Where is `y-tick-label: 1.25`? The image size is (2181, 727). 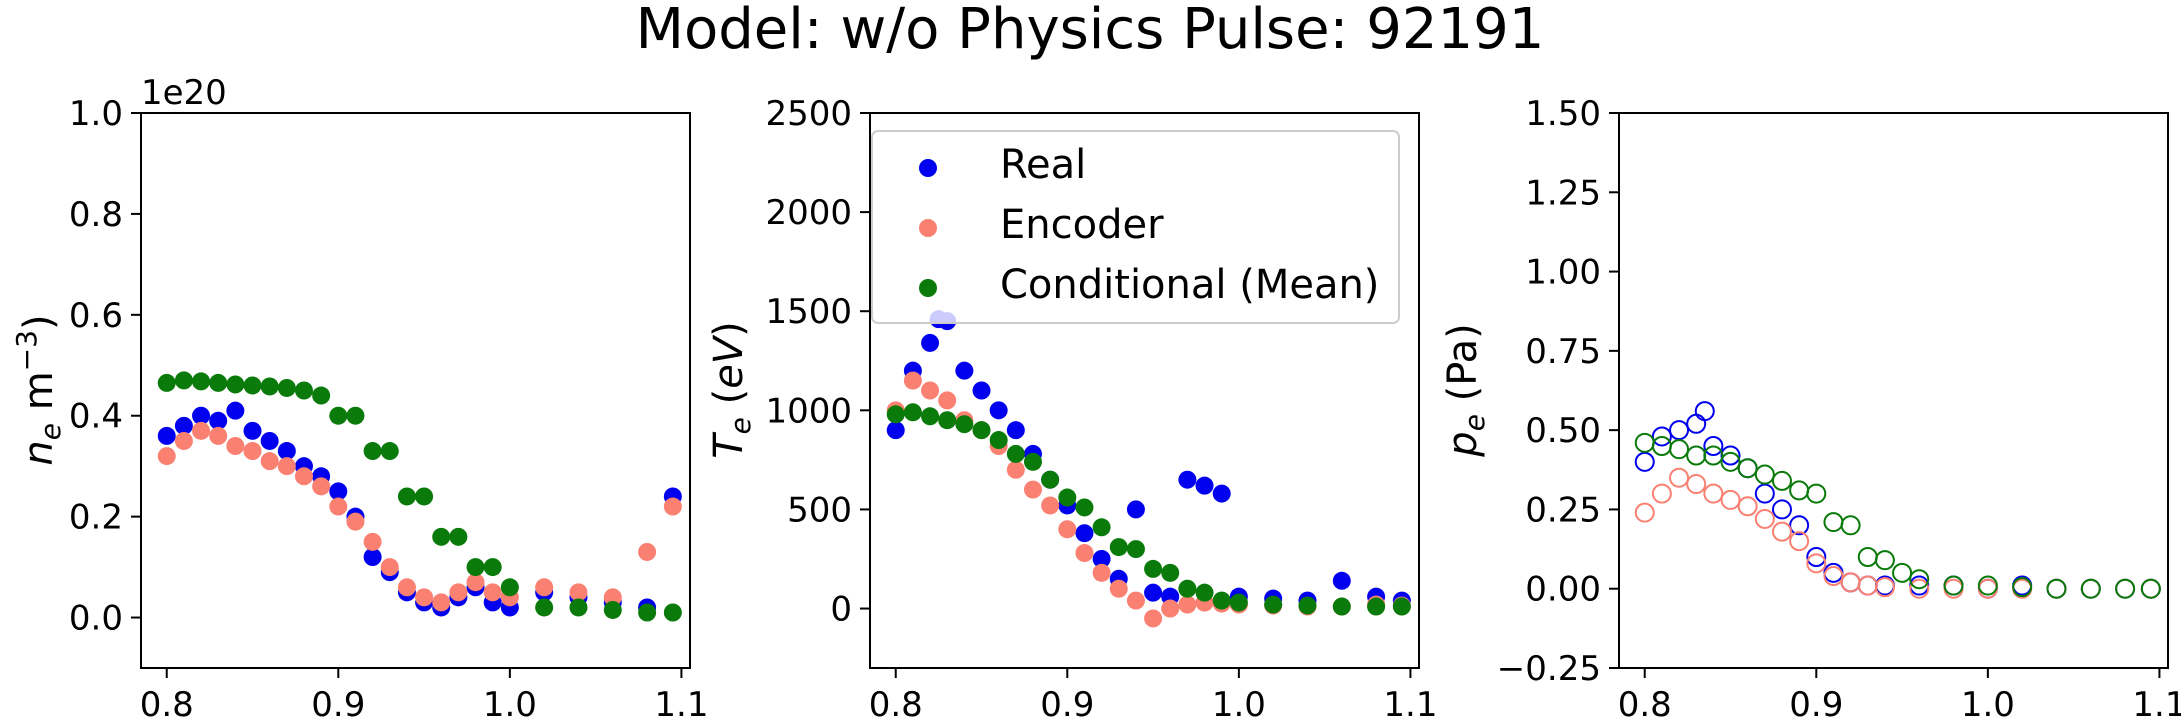 y-tick-label: 1.25 is located at coordinates (1563, 193).